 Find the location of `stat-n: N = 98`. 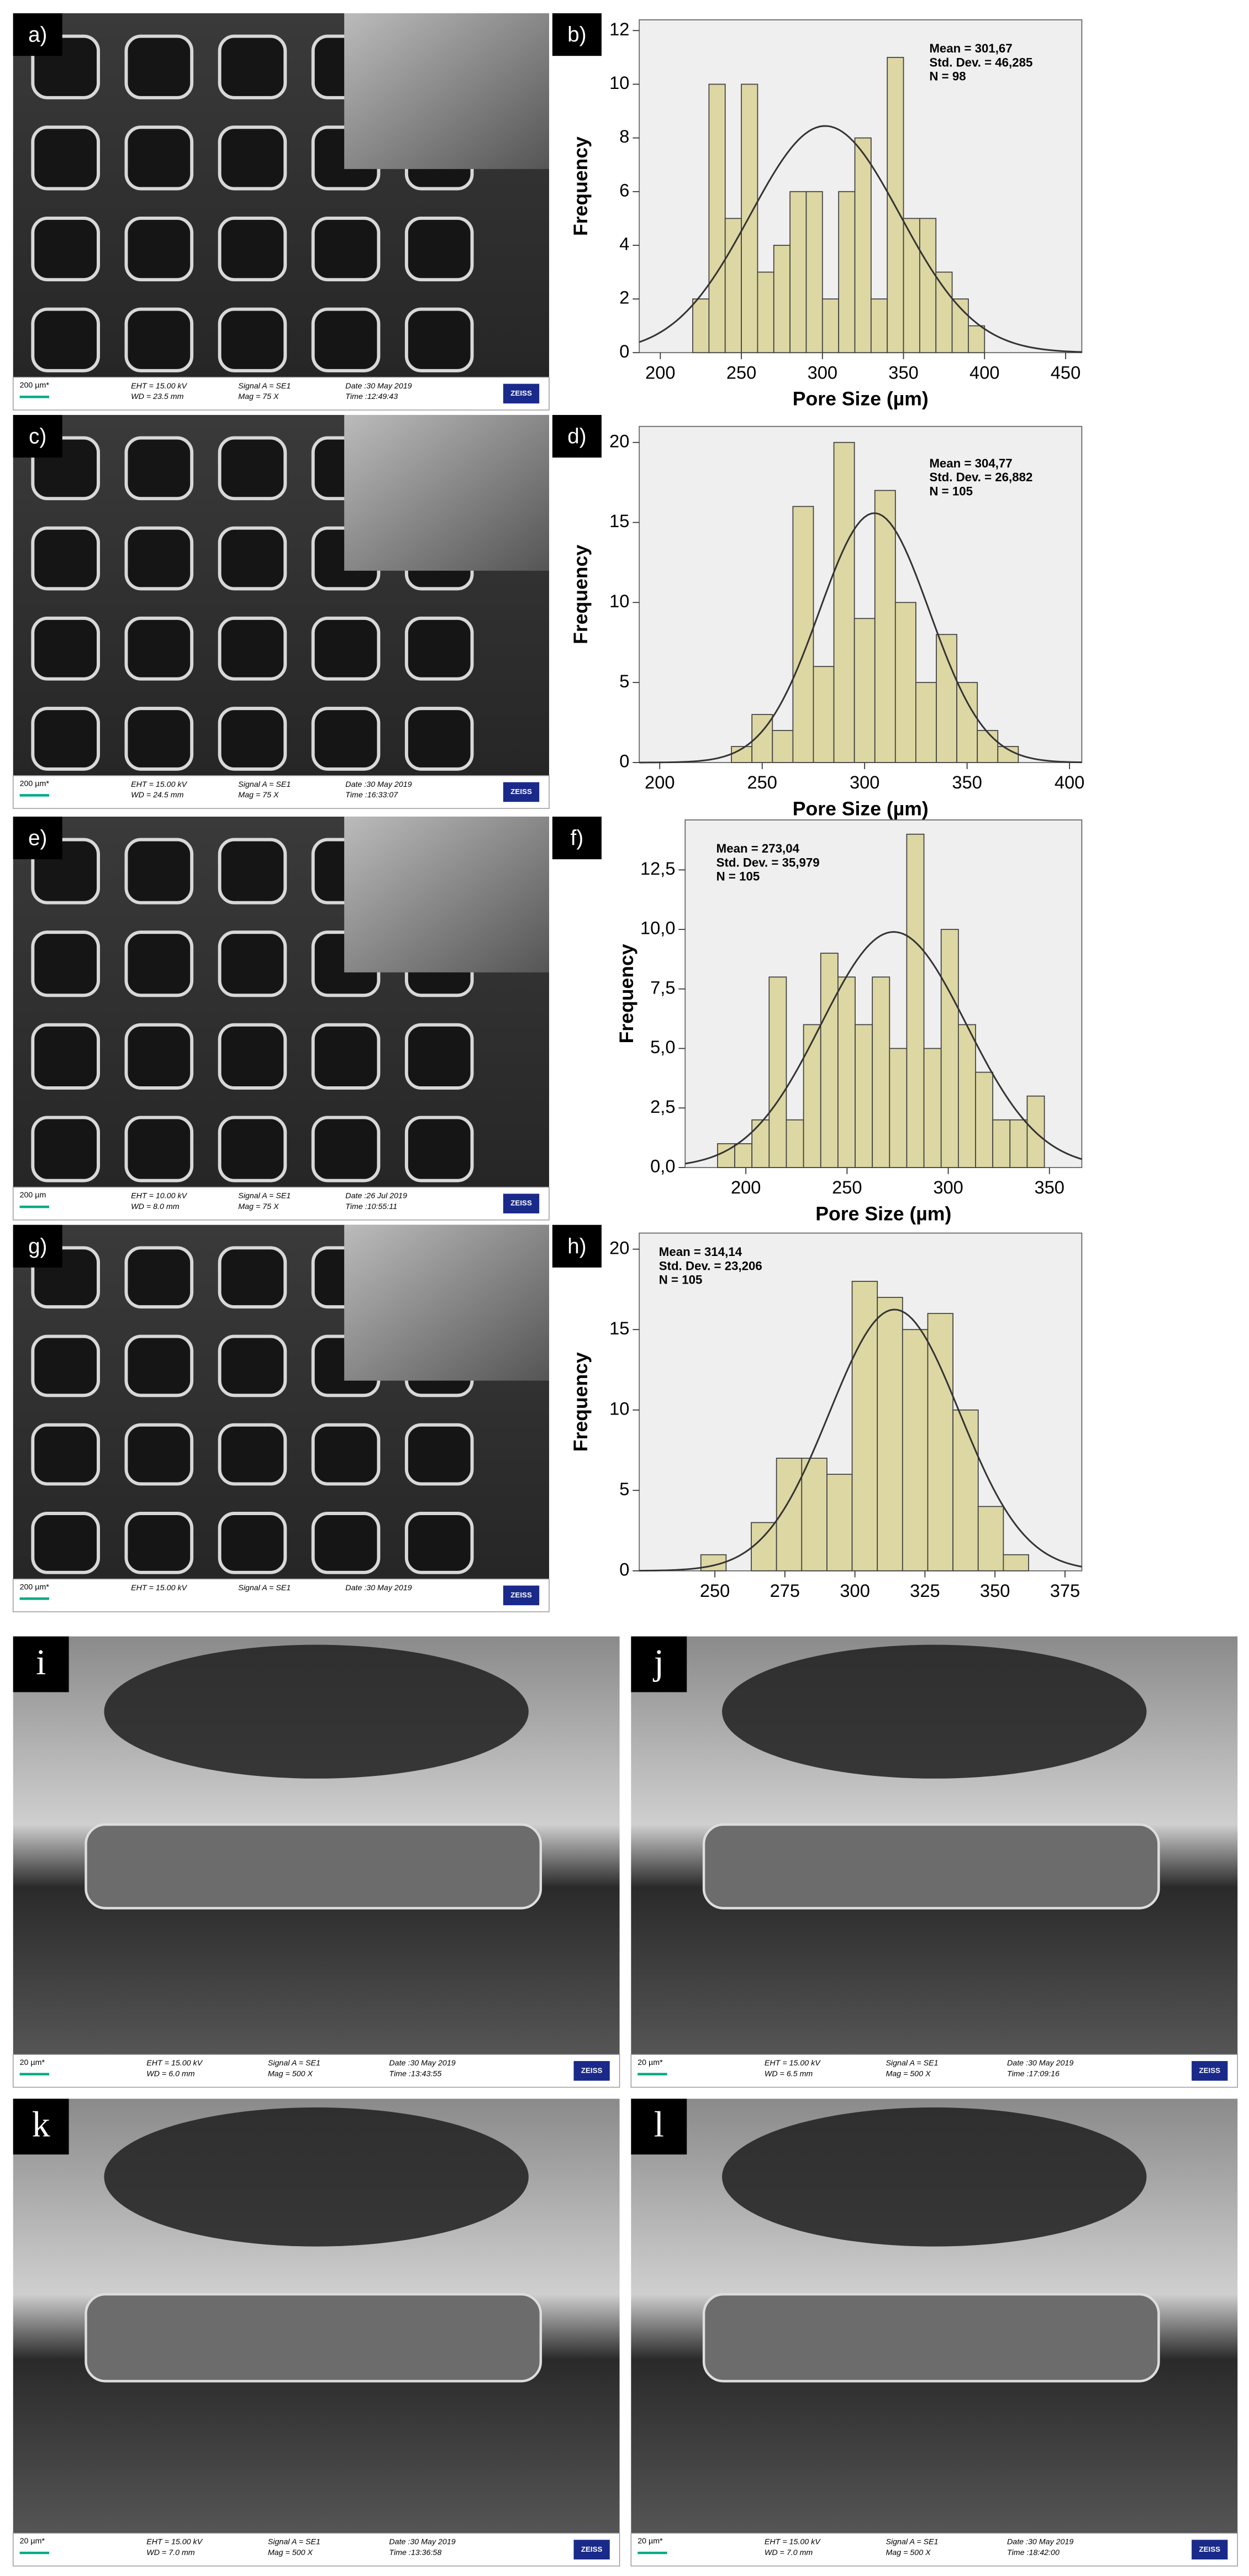

stat-n: N = 98 is located at coordinates (947, 76).